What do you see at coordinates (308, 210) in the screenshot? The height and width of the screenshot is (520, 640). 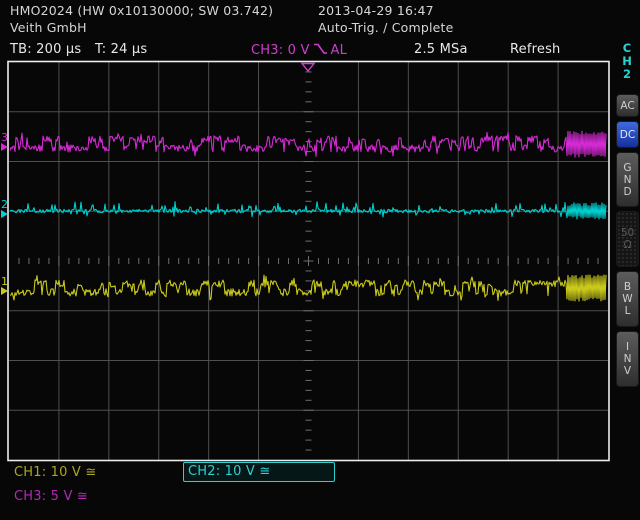 I see `waveform-ch2` at bounding box center [308, 210].